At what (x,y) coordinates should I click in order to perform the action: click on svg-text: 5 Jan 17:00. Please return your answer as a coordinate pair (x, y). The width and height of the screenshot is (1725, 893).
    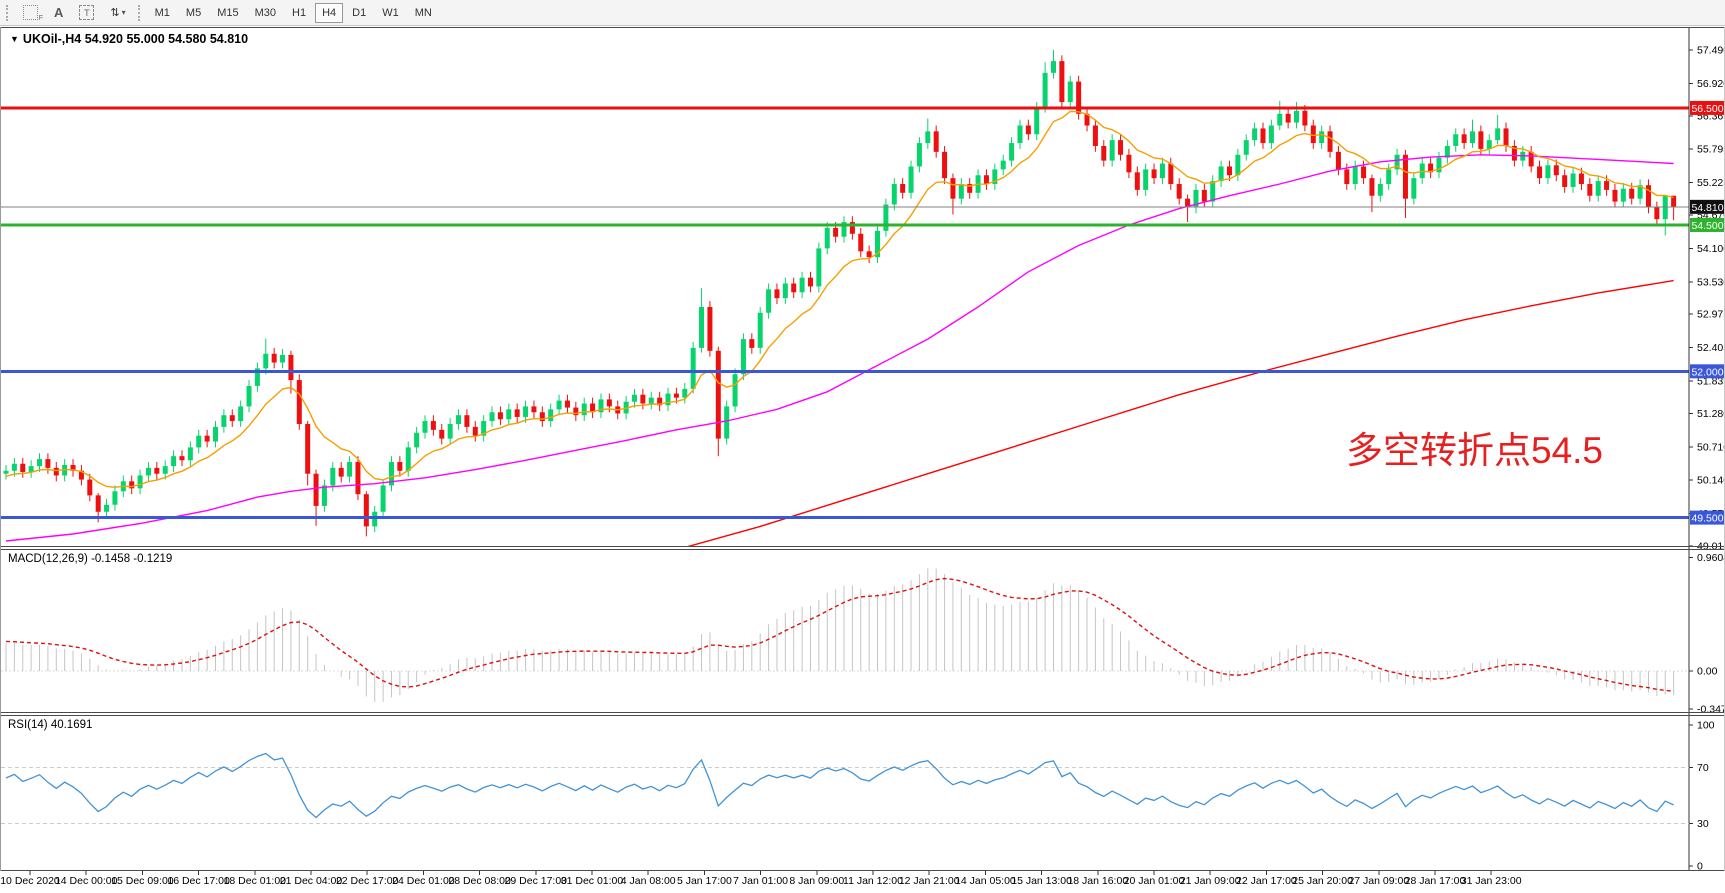
    Looking at the image, I should click on (704, 881).